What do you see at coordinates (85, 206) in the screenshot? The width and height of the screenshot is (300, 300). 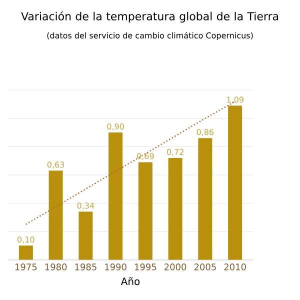 I see `data-label: 0,34` at bounding box center [85, 206].